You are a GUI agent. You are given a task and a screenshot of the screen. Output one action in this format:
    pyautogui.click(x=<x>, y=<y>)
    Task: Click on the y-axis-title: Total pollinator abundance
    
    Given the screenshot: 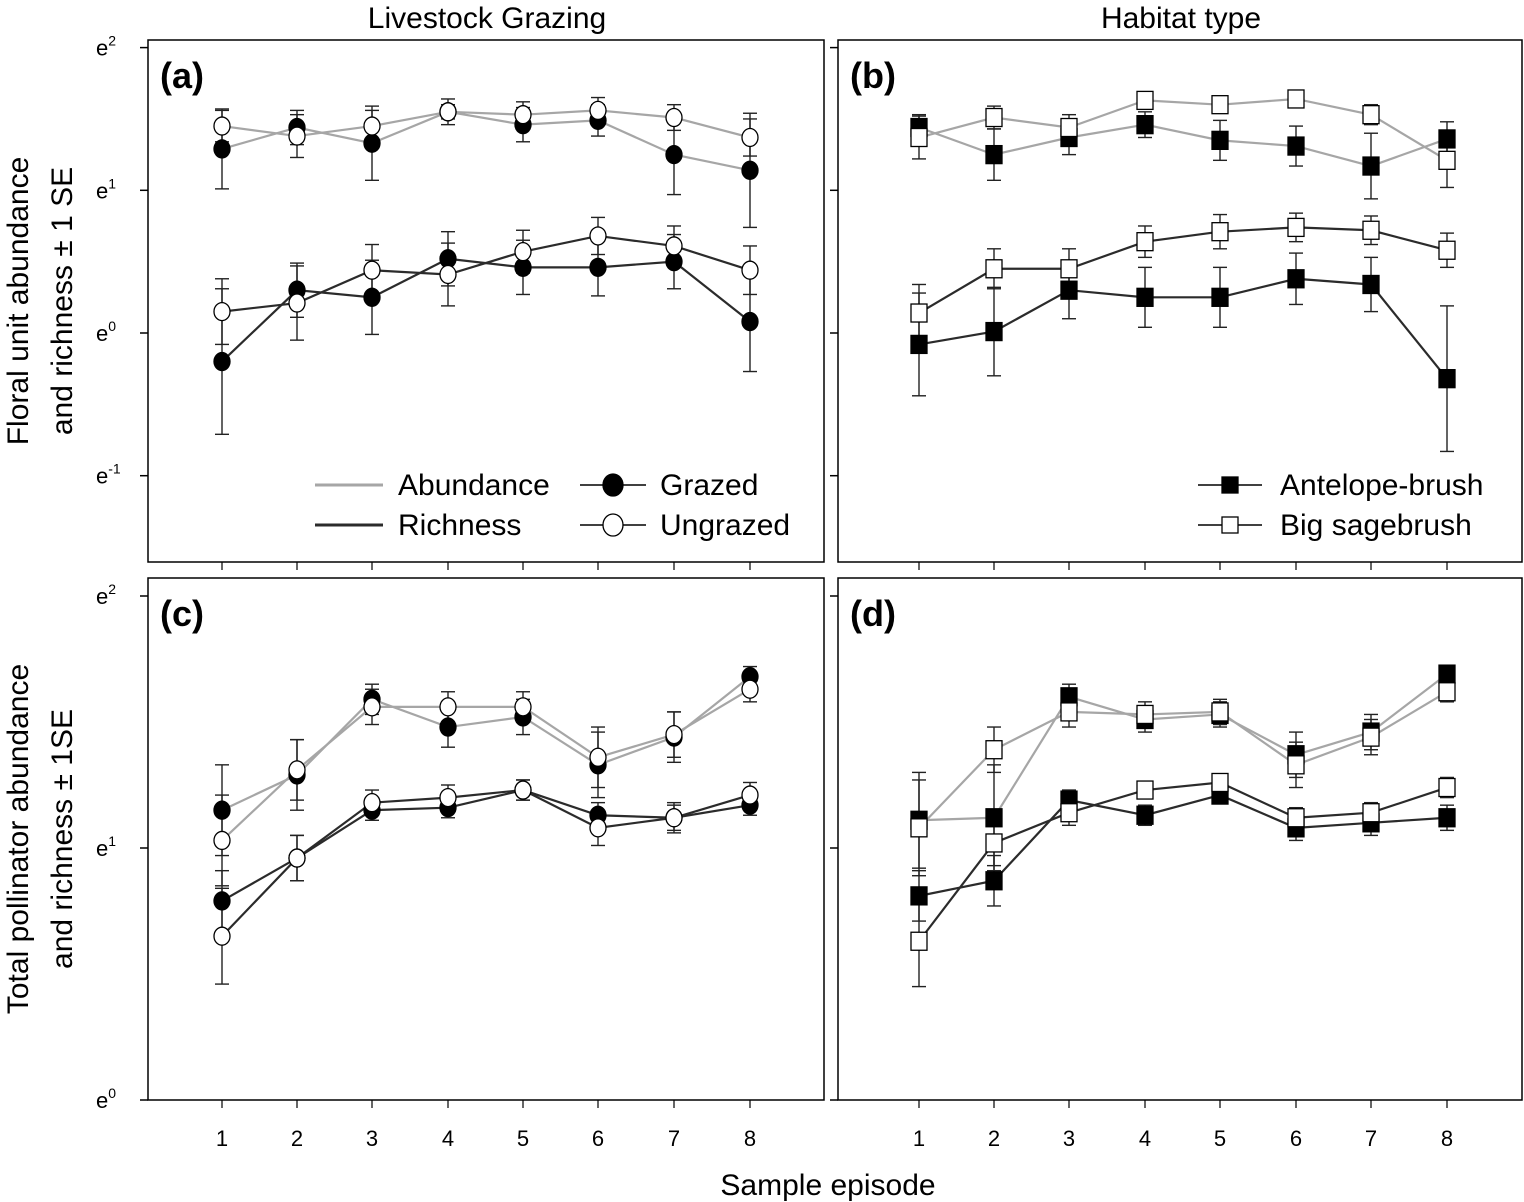 What is the action you would take?
    pyautogui.click(x=18, y=839)
    